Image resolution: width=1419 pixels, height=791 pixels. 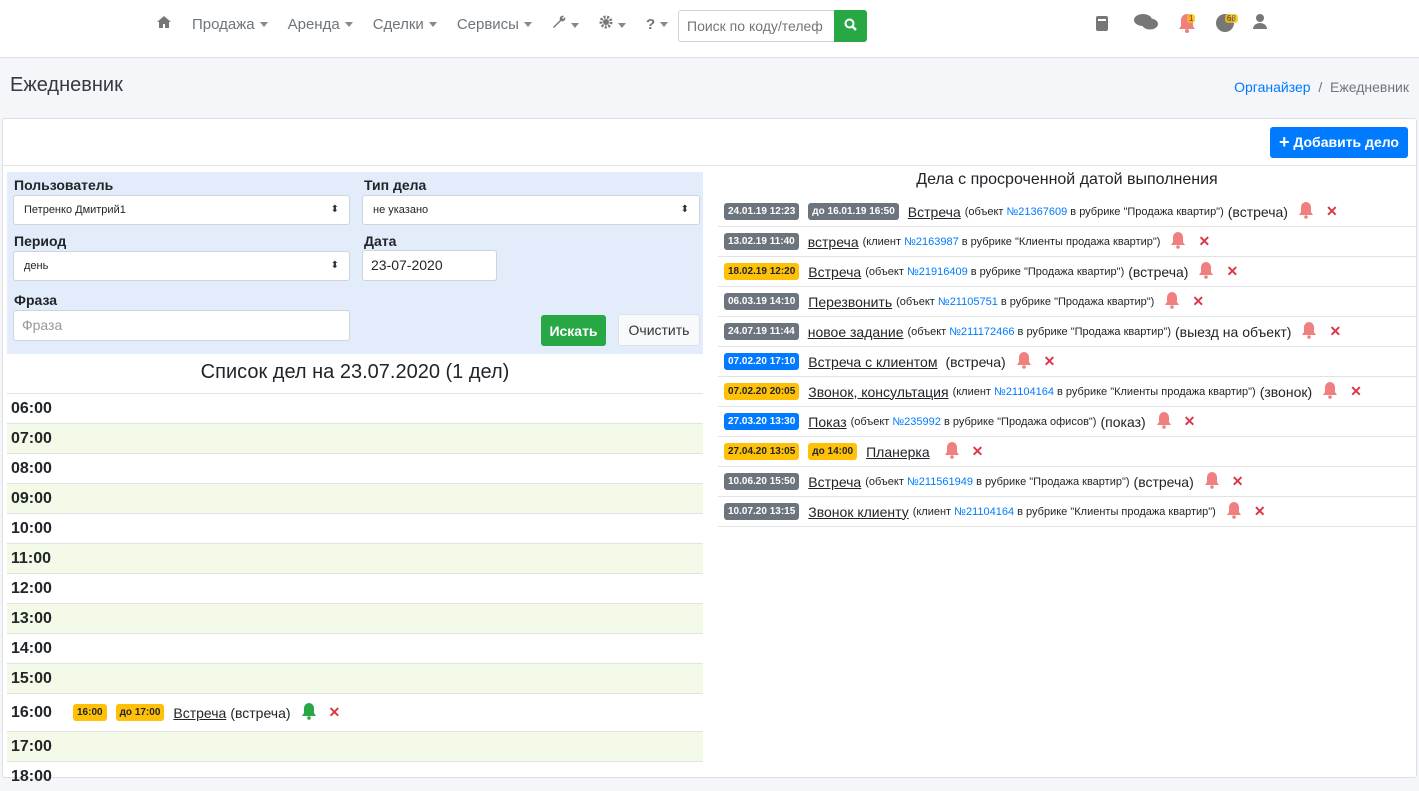 I want to click on date-input: 23-07-2020, so click(x=429, y=265).